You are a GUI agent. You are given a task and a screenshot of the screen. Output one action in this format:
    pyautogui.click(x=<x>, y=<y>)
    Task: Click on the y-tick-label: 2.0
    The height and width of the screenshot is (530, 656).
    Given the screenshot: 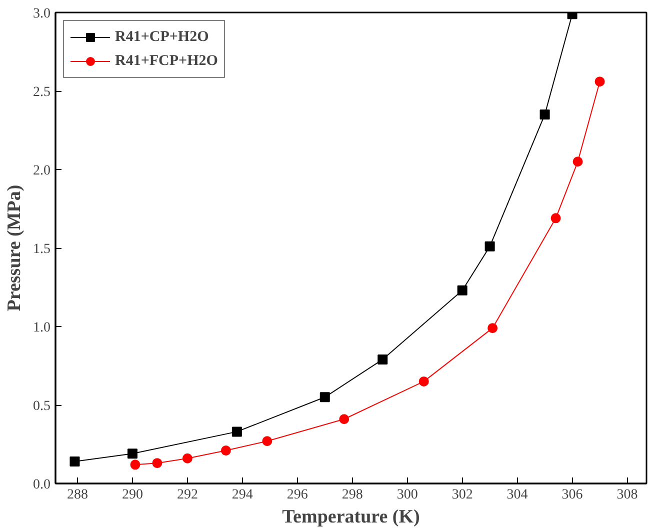 What is the action you would take?
    pyautogui.click(x=41, y=171)
    